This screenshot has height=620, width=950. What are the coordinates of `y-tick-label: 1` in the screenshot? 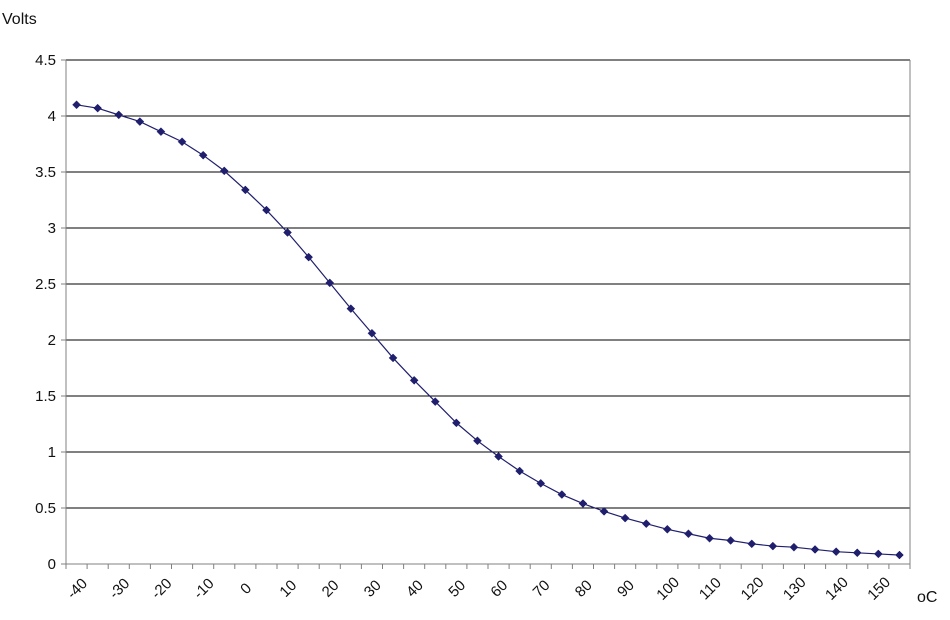 It's located at (52, 452).